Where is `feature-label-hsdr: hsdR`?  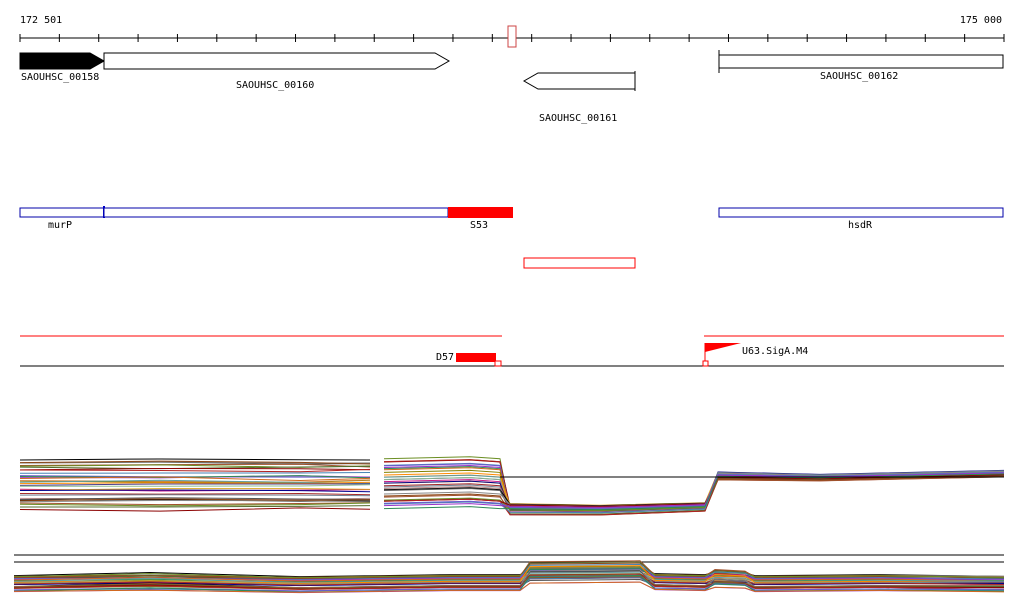 feature-label-hsdr: hsdR is located at coordinates (860, 225).